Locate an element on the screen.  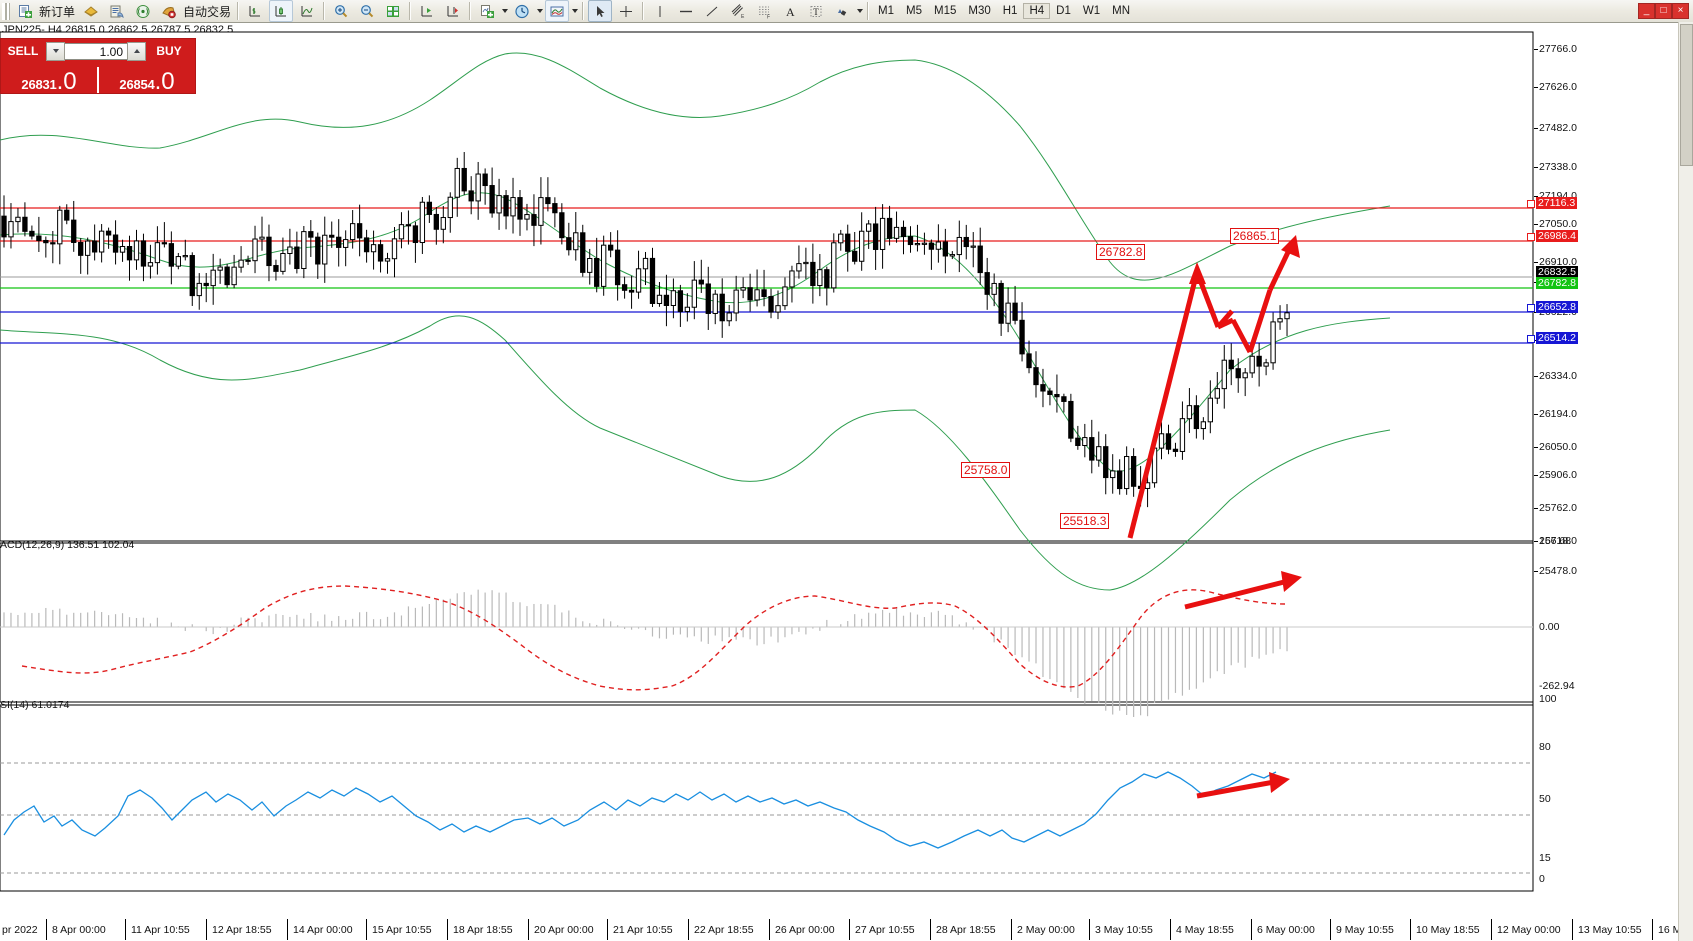
price-annotation: 25758.0 is located at coordinates (986, 470).